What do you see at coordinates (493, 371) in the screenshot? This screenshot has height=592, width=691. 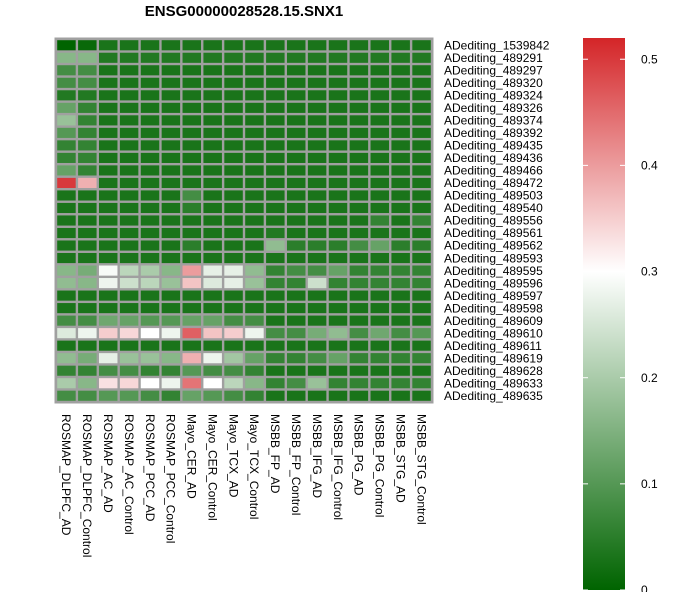 I see `row-label: ADediting_489628` at bounding box center [493, 371].